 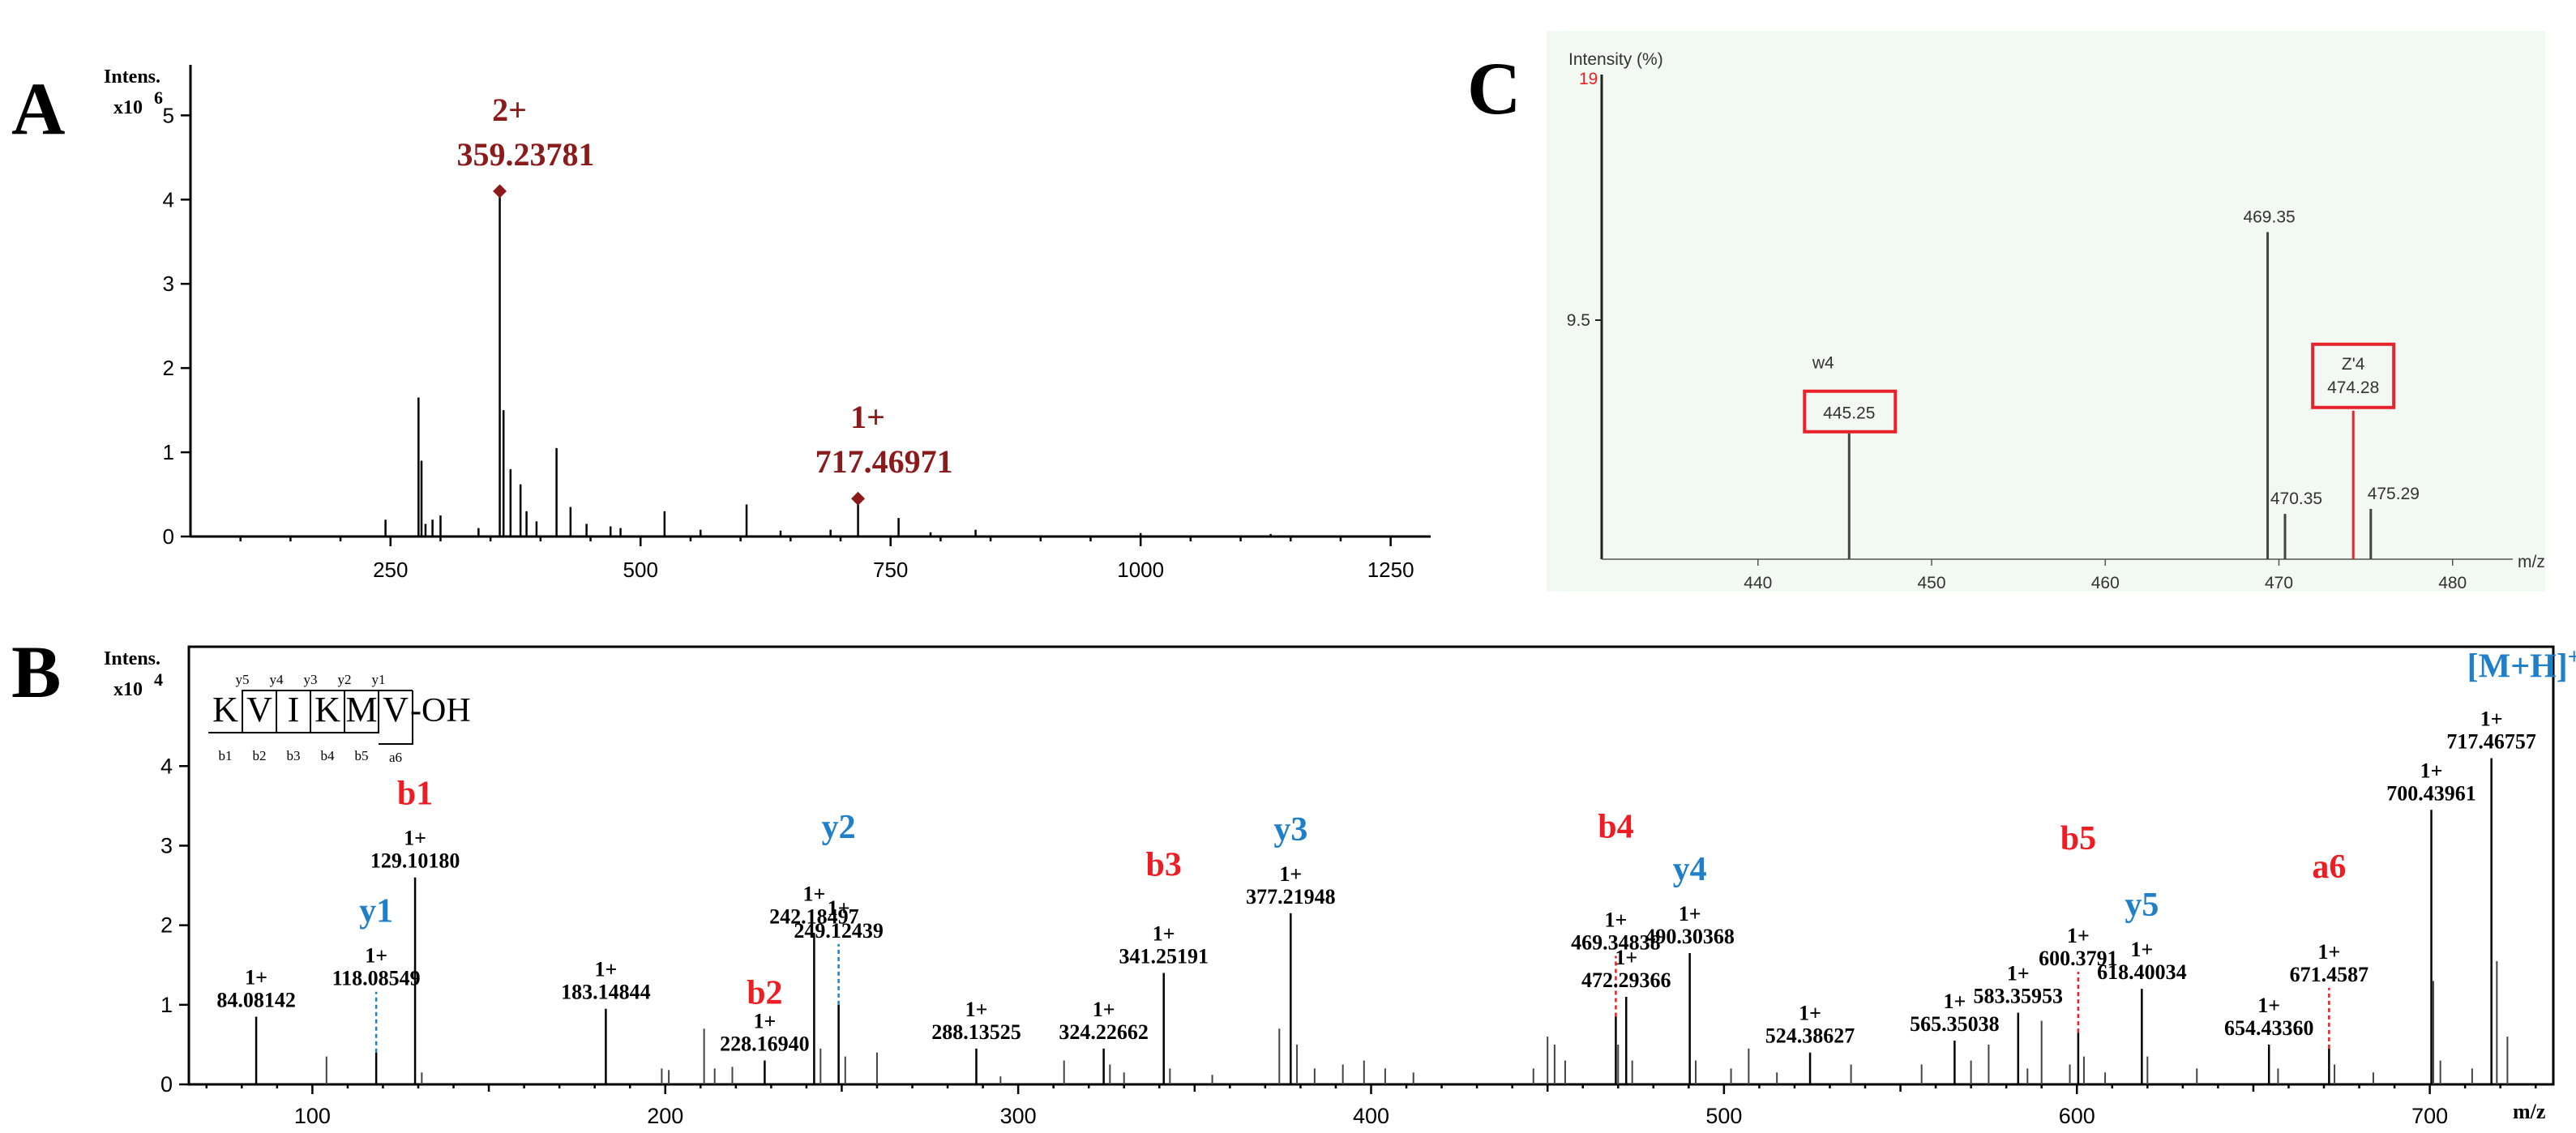 I want to click on chart-b-peak-mz-label: 469.34838, so click(x=1616, y=943).